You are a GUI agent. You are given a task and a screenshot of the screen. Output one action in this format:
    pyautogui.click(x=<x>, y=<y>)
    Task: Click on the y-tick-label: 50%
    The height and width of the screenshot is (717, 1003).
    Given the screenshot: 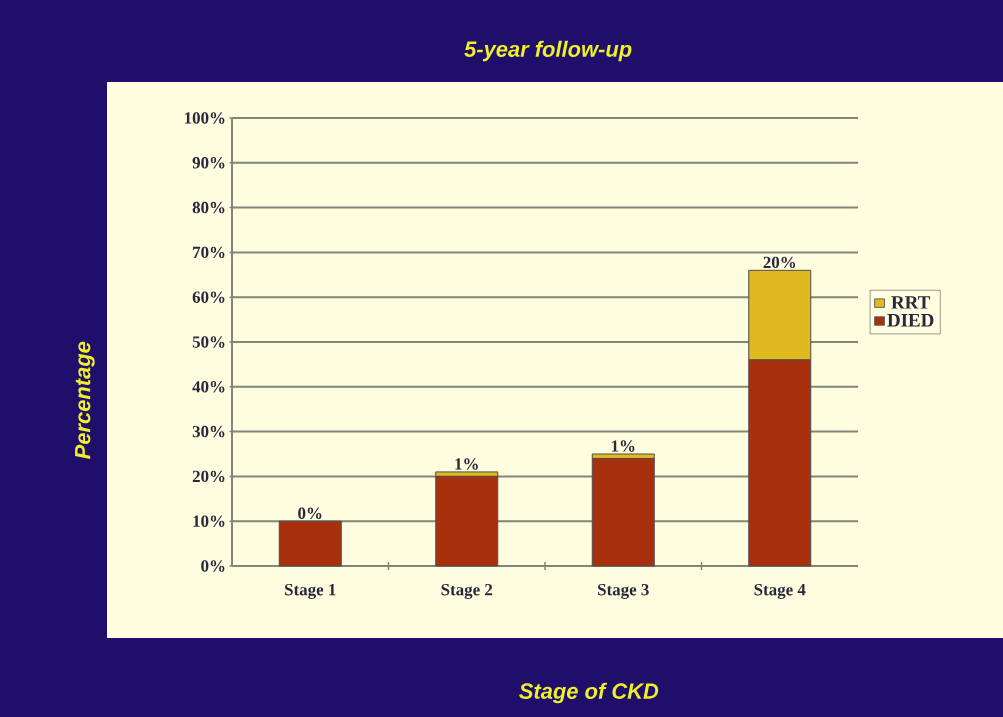 What is the action you would take?
    pyautogui.click(x=208, y=342)
    